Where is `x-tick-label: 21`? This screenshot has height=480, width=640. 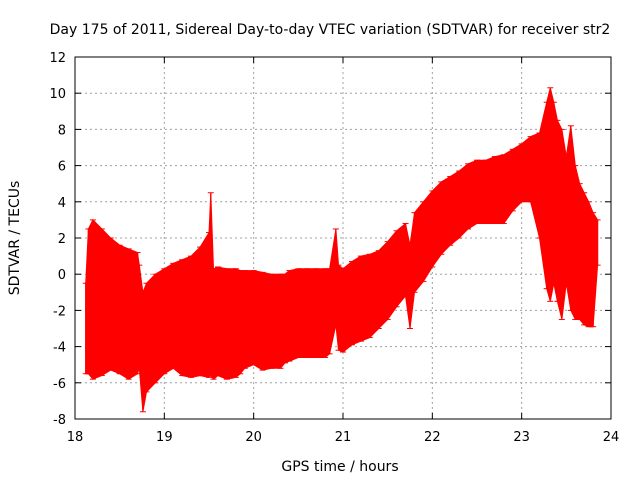 x-tick-label: 21 is located at coordinates (343, 437).